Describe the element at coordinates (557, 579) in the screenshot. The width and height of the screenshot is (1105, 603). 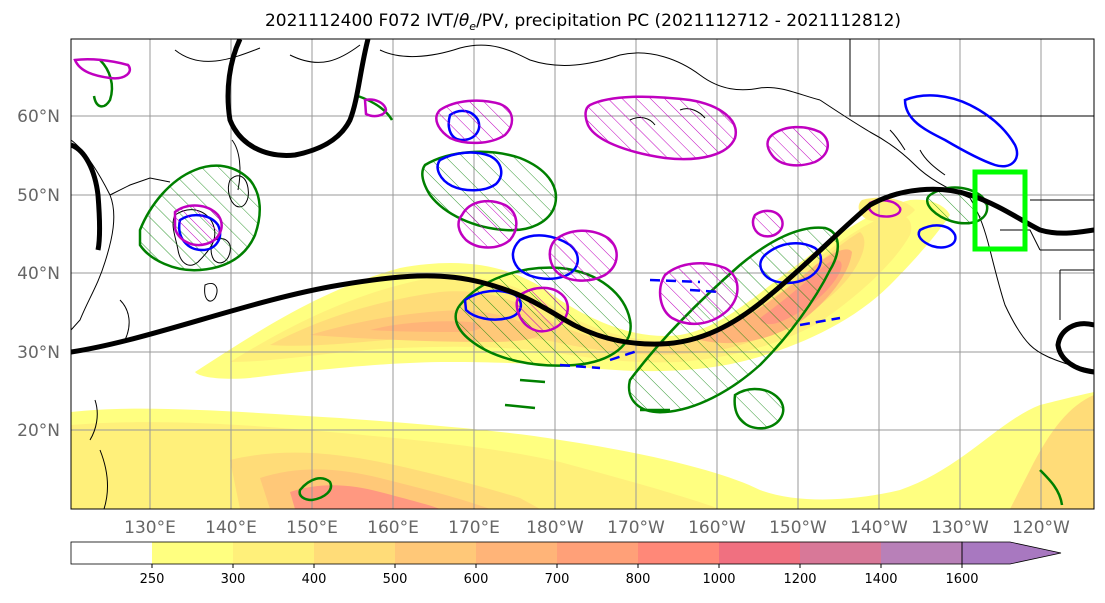
I see `colorbar-tick-label: 700` at that location.